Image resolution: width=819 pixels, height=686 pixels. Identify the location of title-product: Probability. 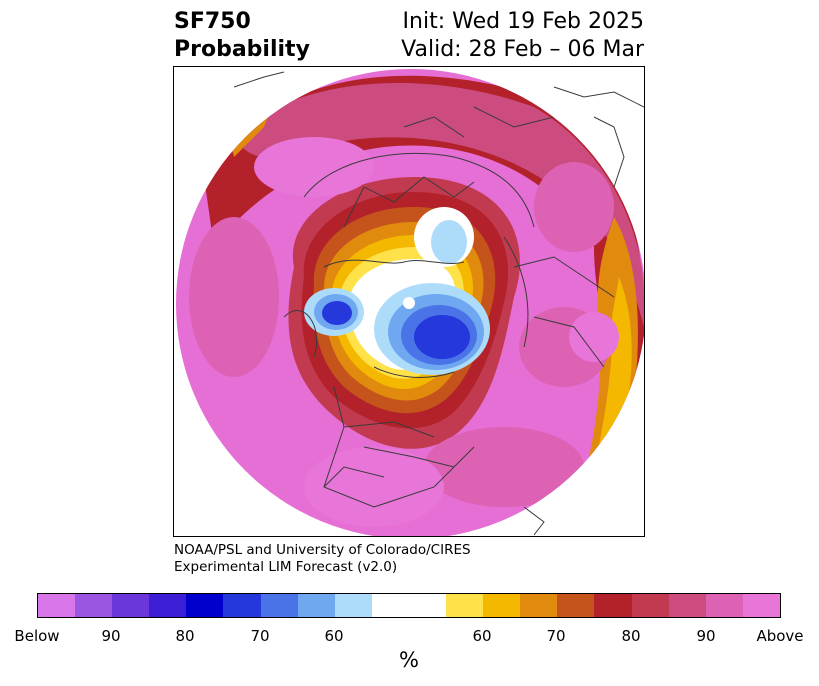
(242, 49).